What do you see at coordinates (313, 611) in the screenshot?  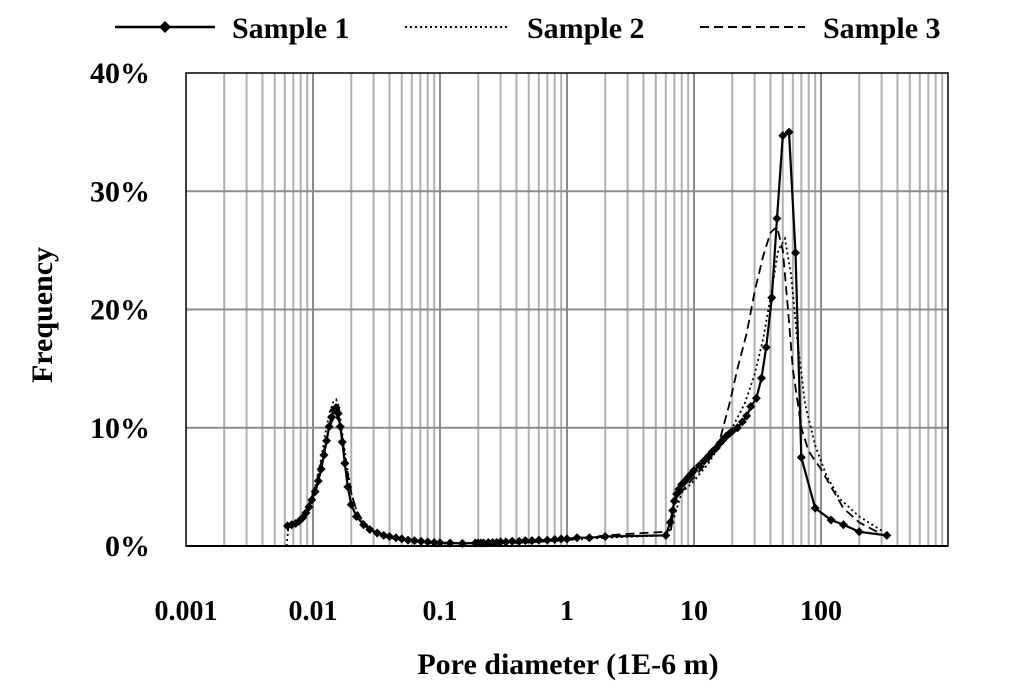 I see `x-tick-label: 0.01` at bounding box center [313, 611].